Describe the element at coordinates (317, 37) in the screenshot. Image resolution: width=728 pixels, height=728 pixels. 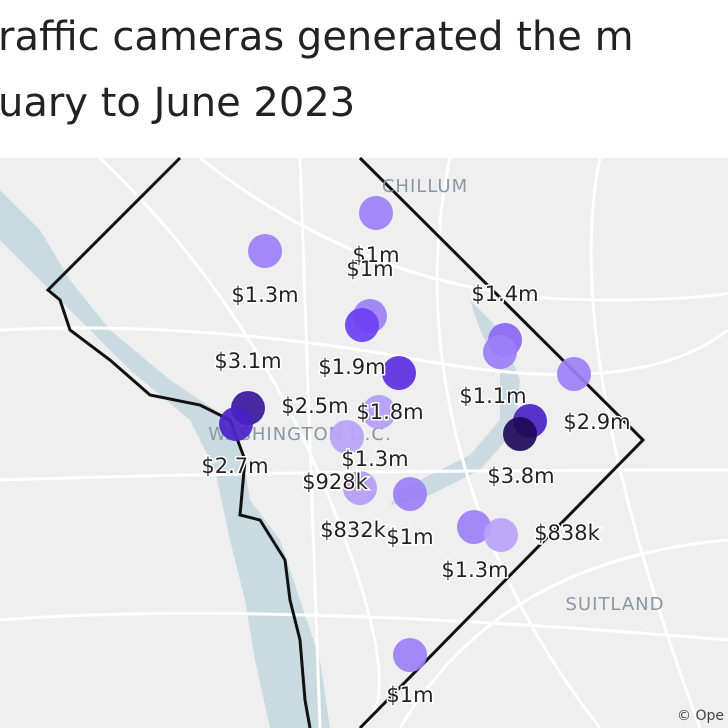
I see `title-line: raffic cameras generated the m` at that location.